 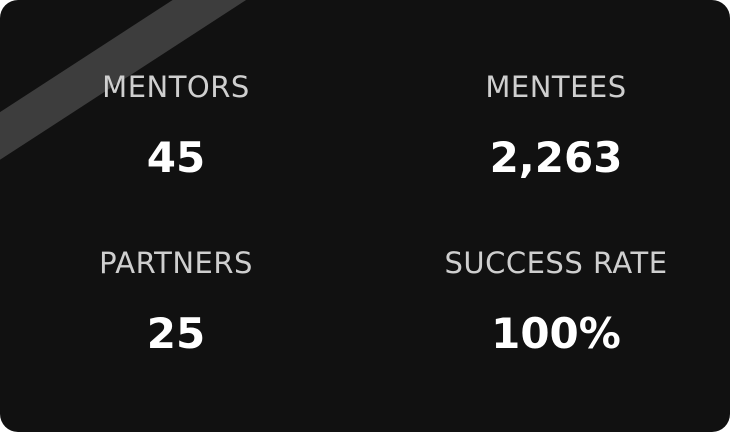 I want to click on stat-value: 25, so click(x=176, y=333).